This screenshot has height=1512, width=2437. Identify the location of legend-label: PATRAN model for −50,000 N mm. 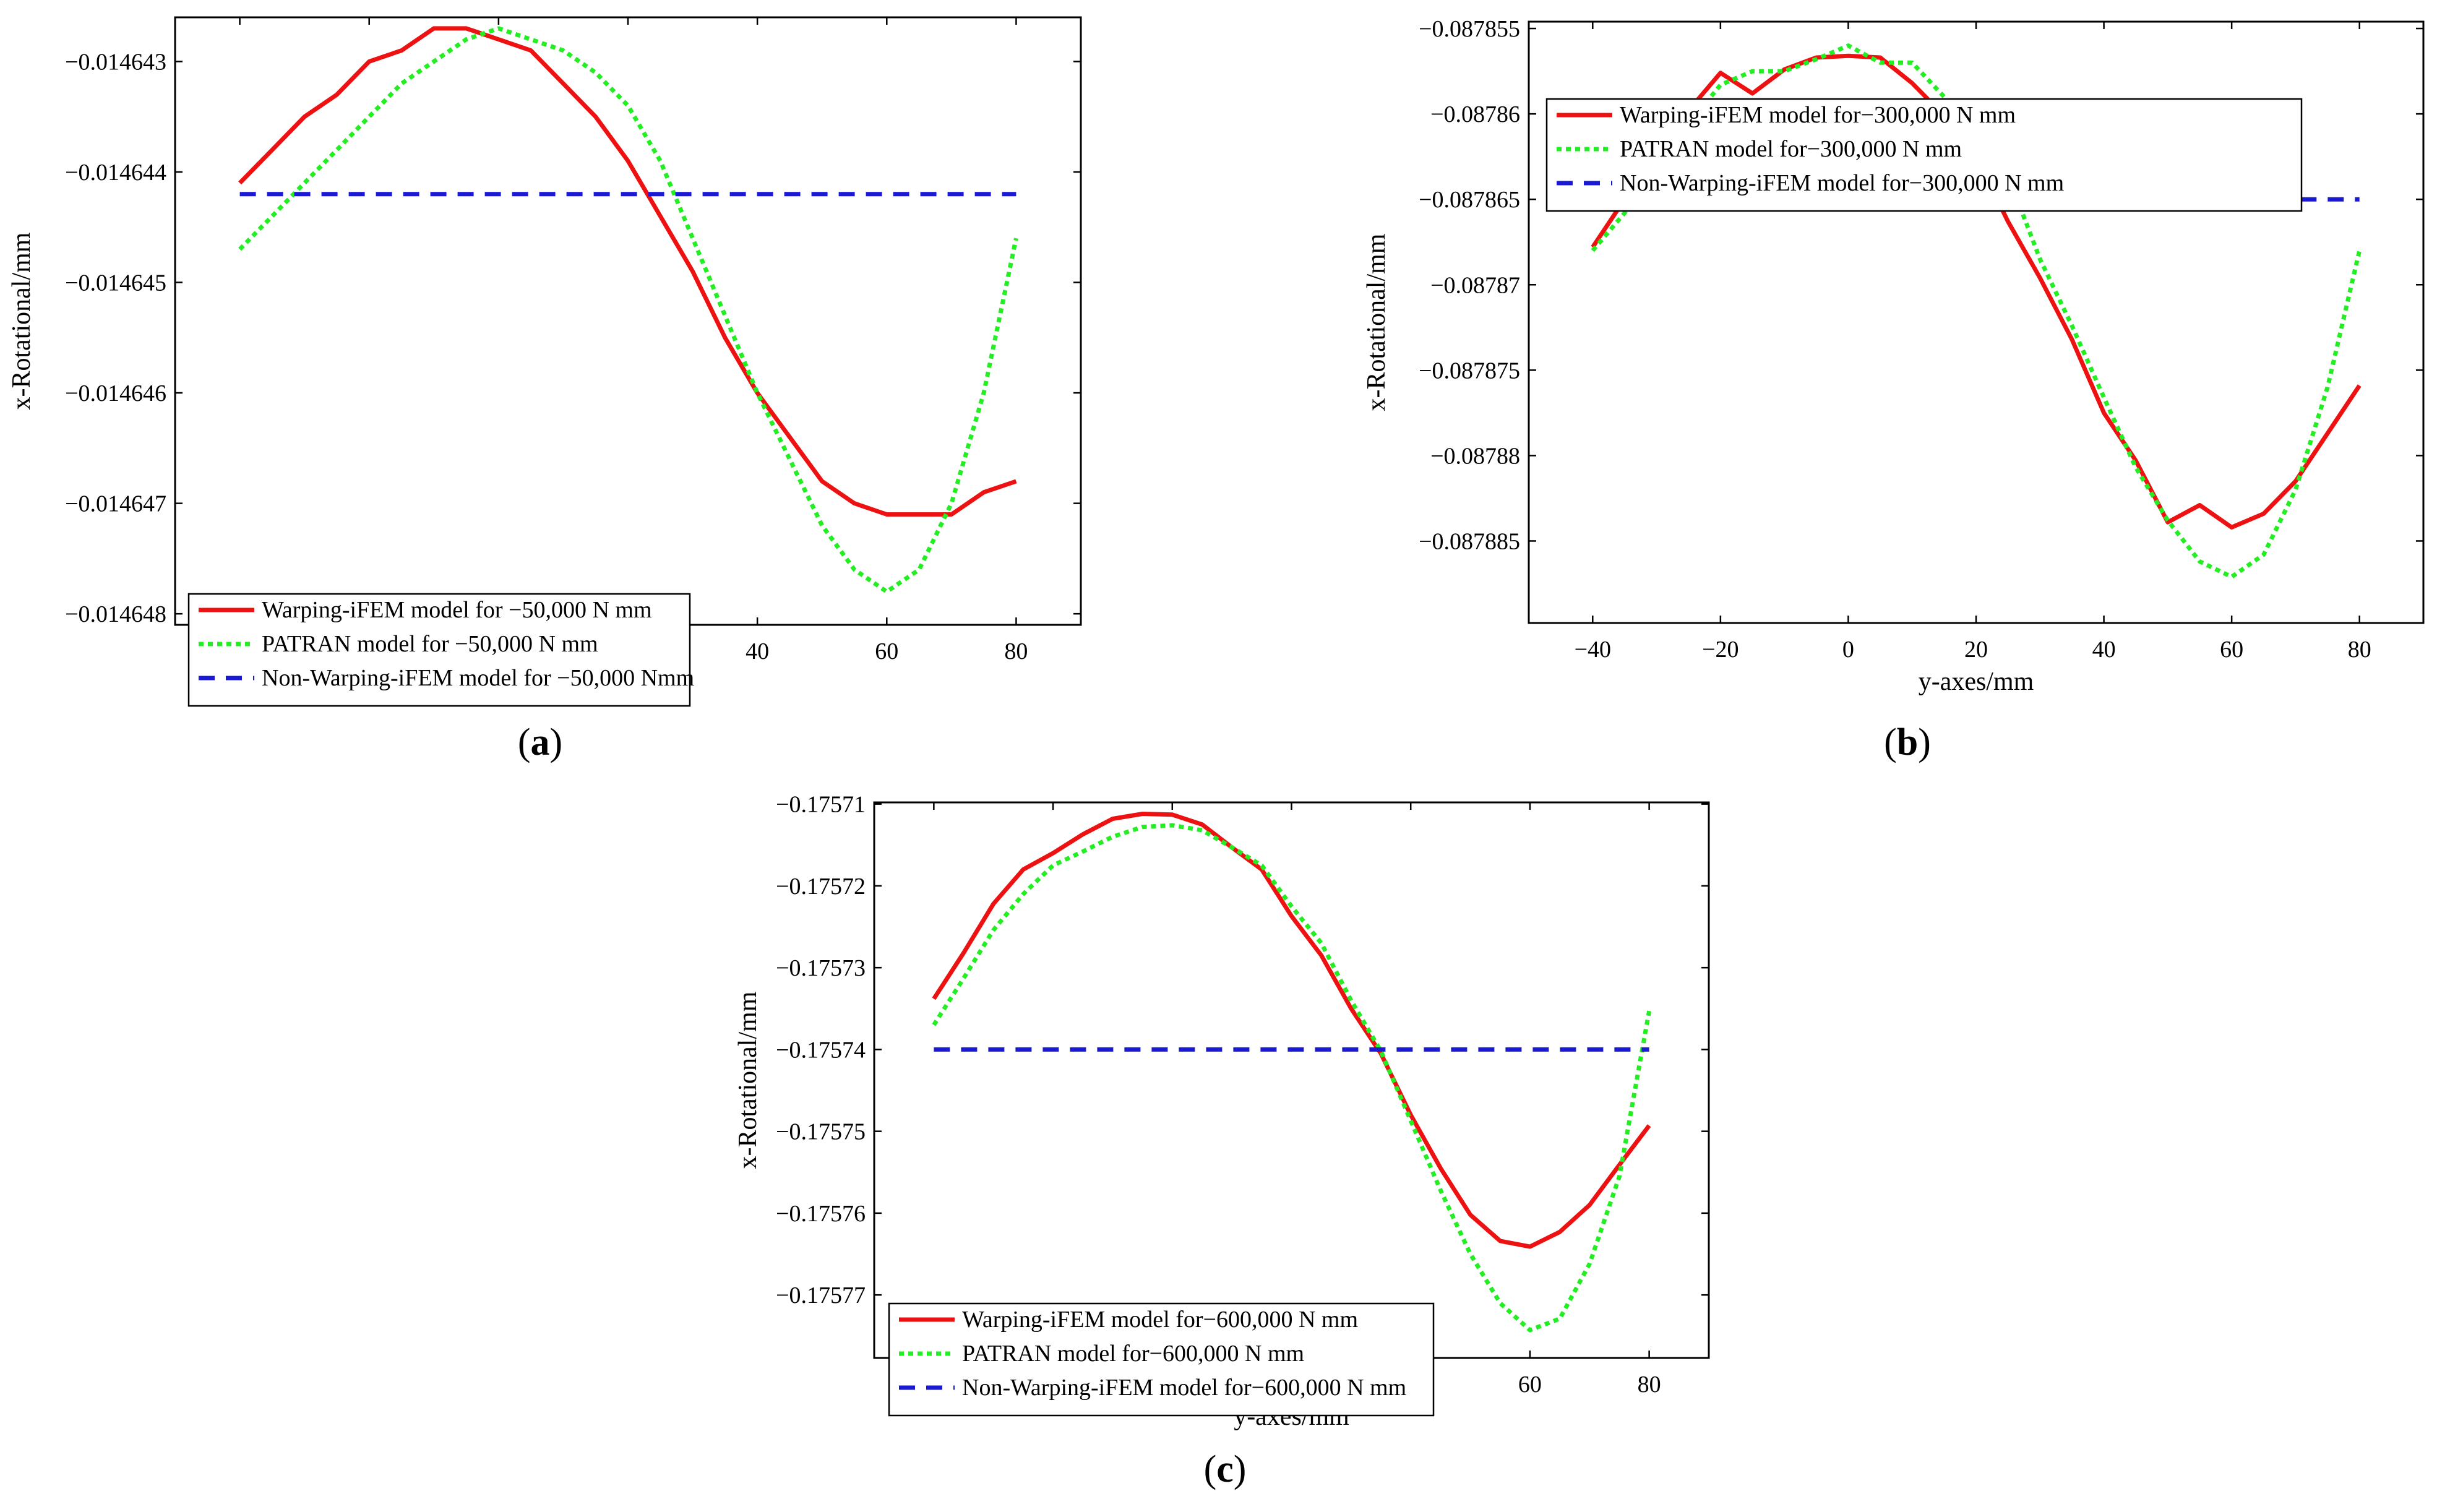
(430, 644).